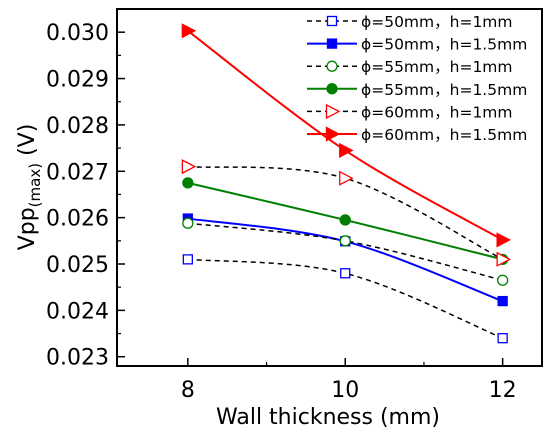 The height and width of the screenshot is (442, 550). Describe the element at coordinates (77, 80) in the screenshot. I see `y-tick-label: 0.029` at that location.